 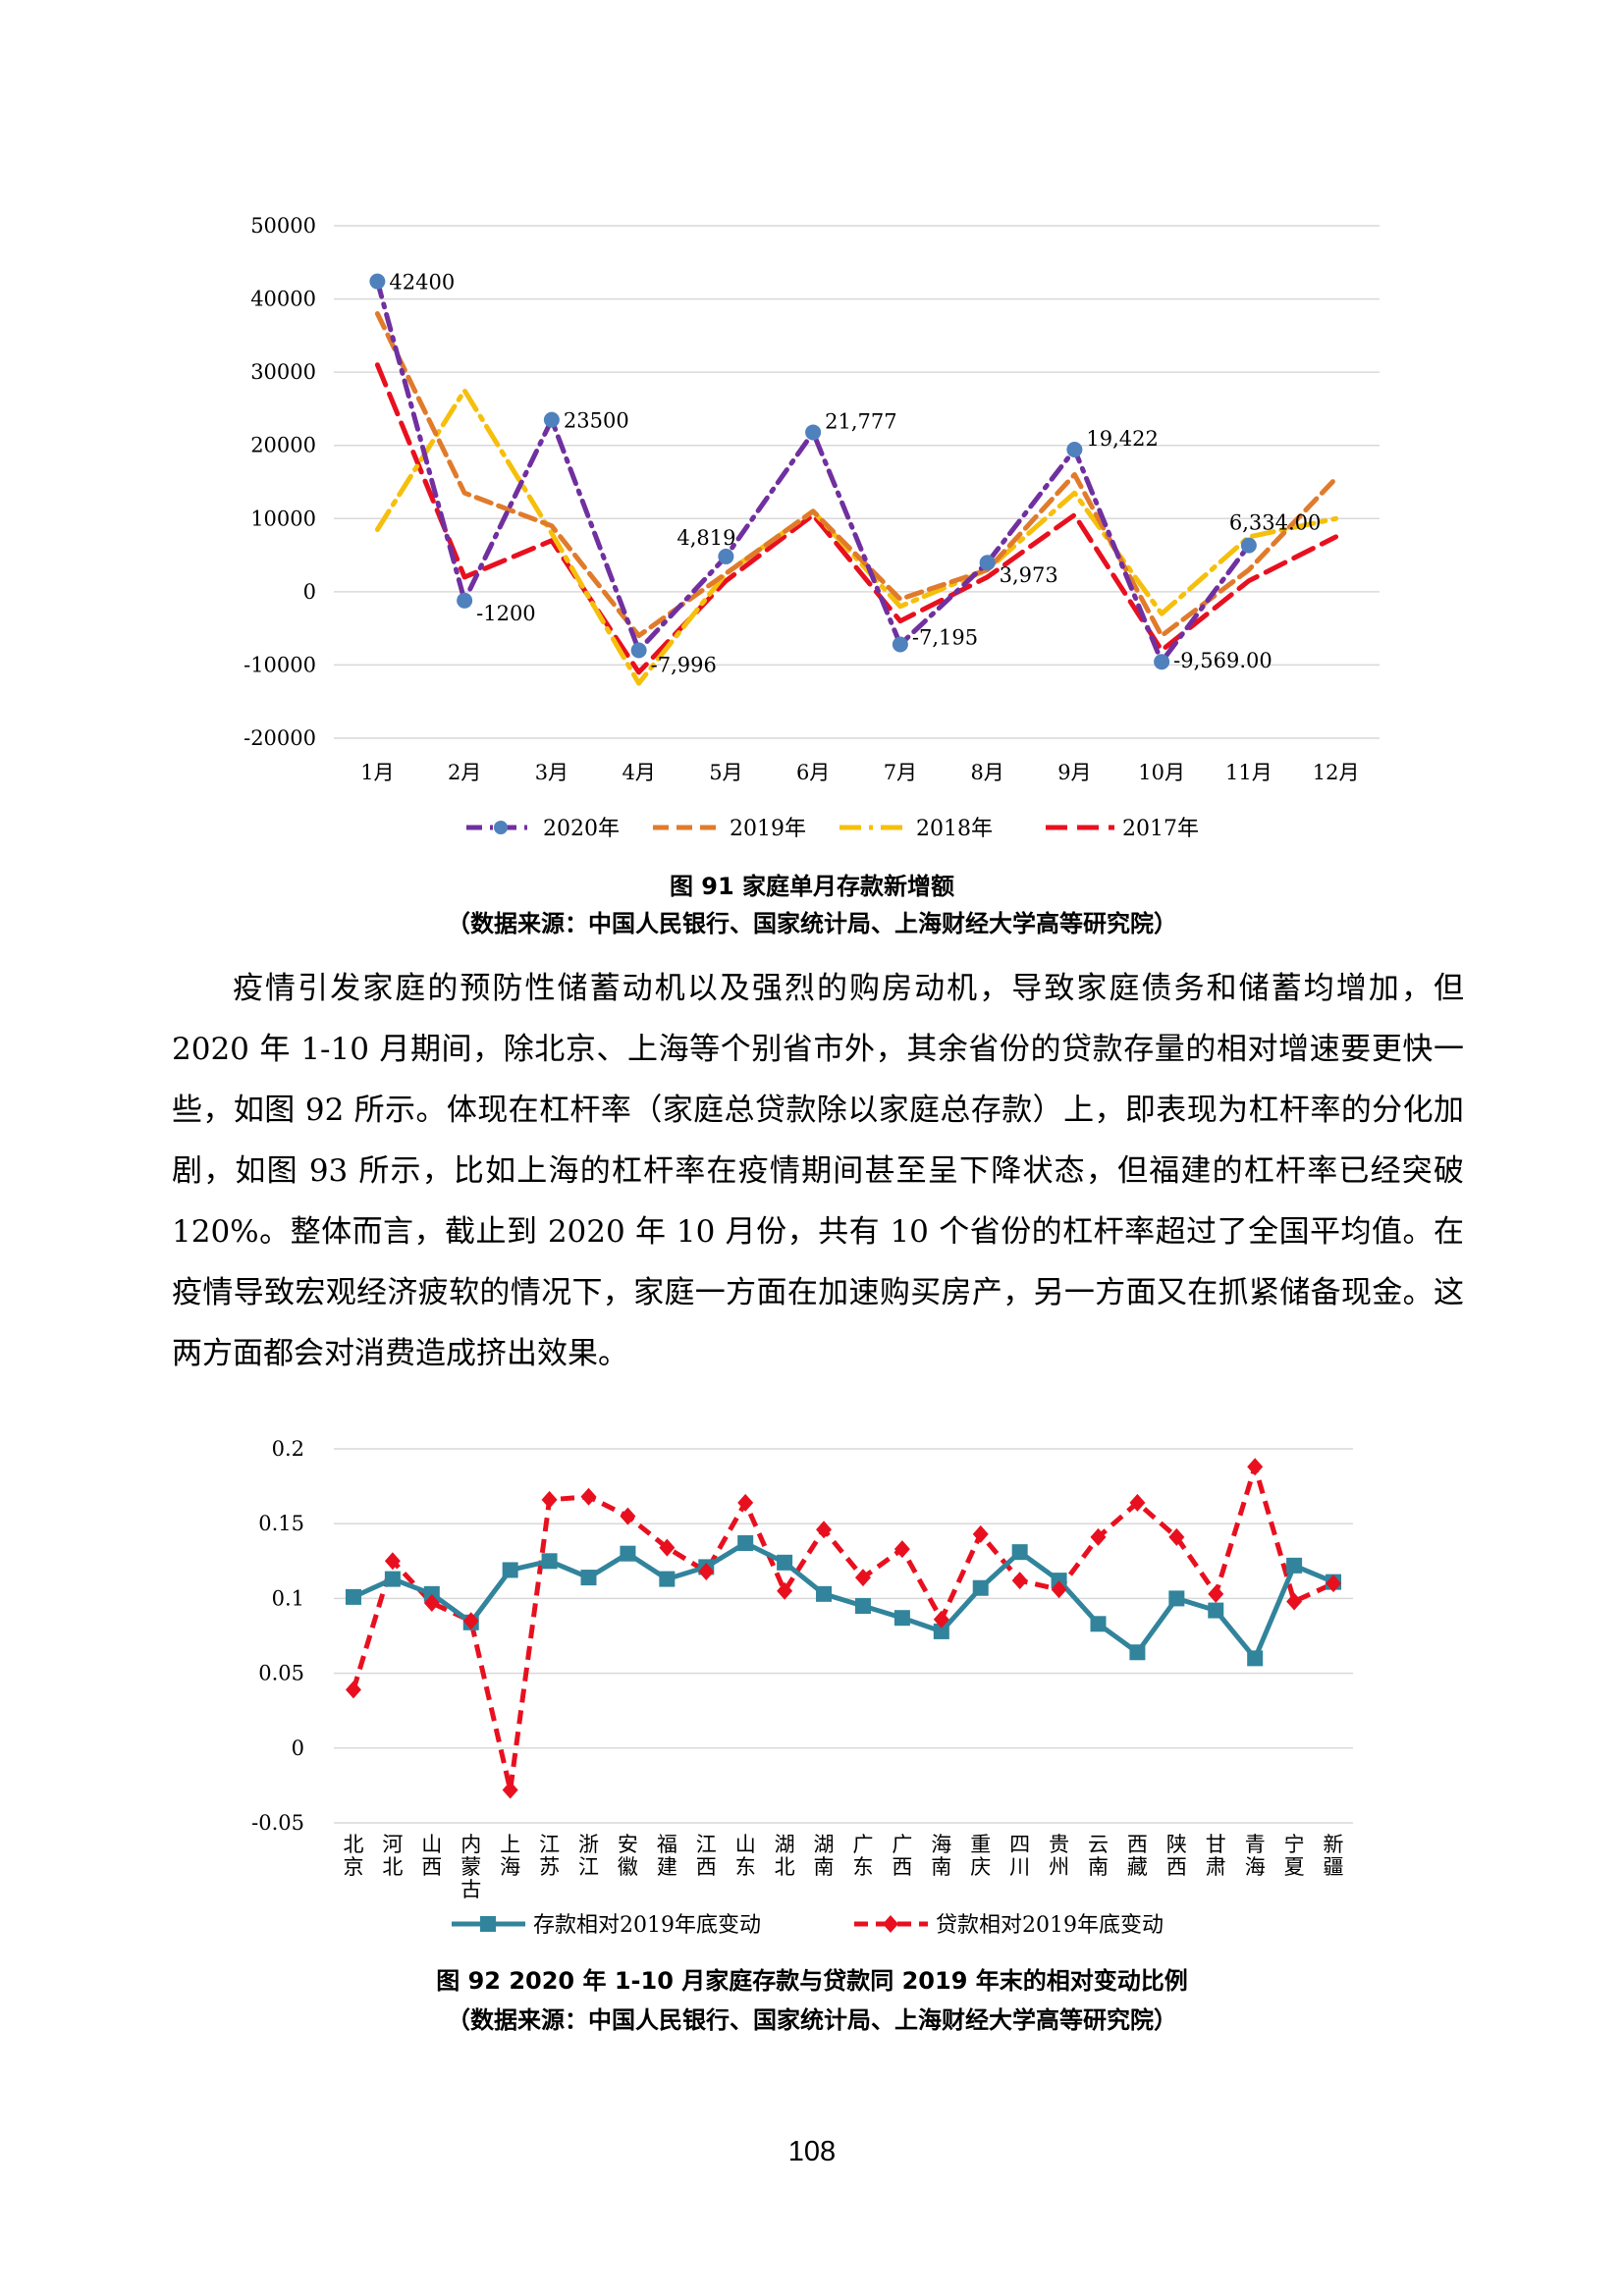 What do you see at coordinates (900, 772) in the screenshot?
I see `x-tick-label: 7月` at bounding box center [900, 772].